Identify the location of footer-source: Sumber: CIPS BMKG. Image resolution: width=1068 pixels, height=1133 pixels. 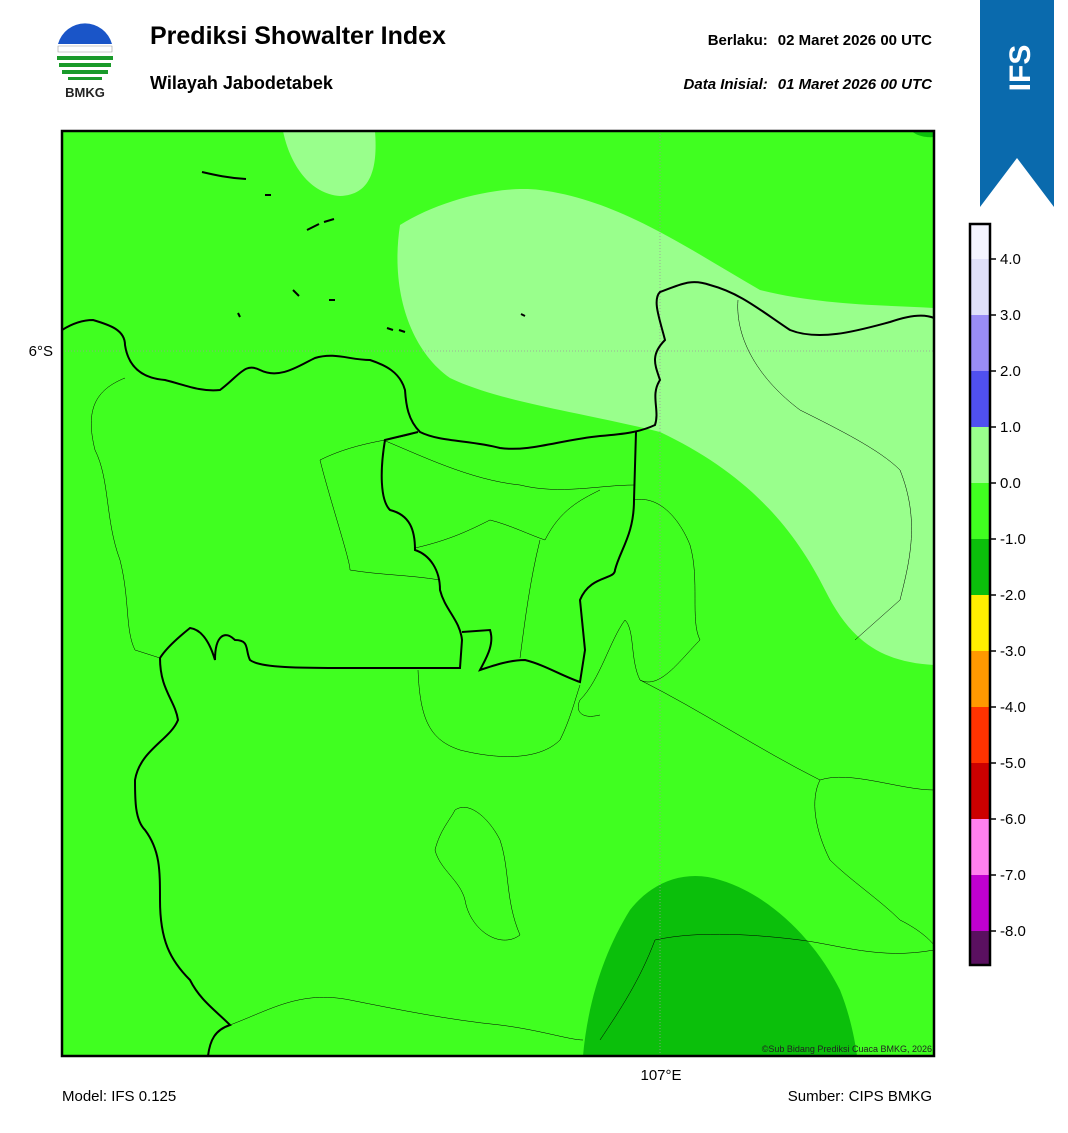
(860, 1096).